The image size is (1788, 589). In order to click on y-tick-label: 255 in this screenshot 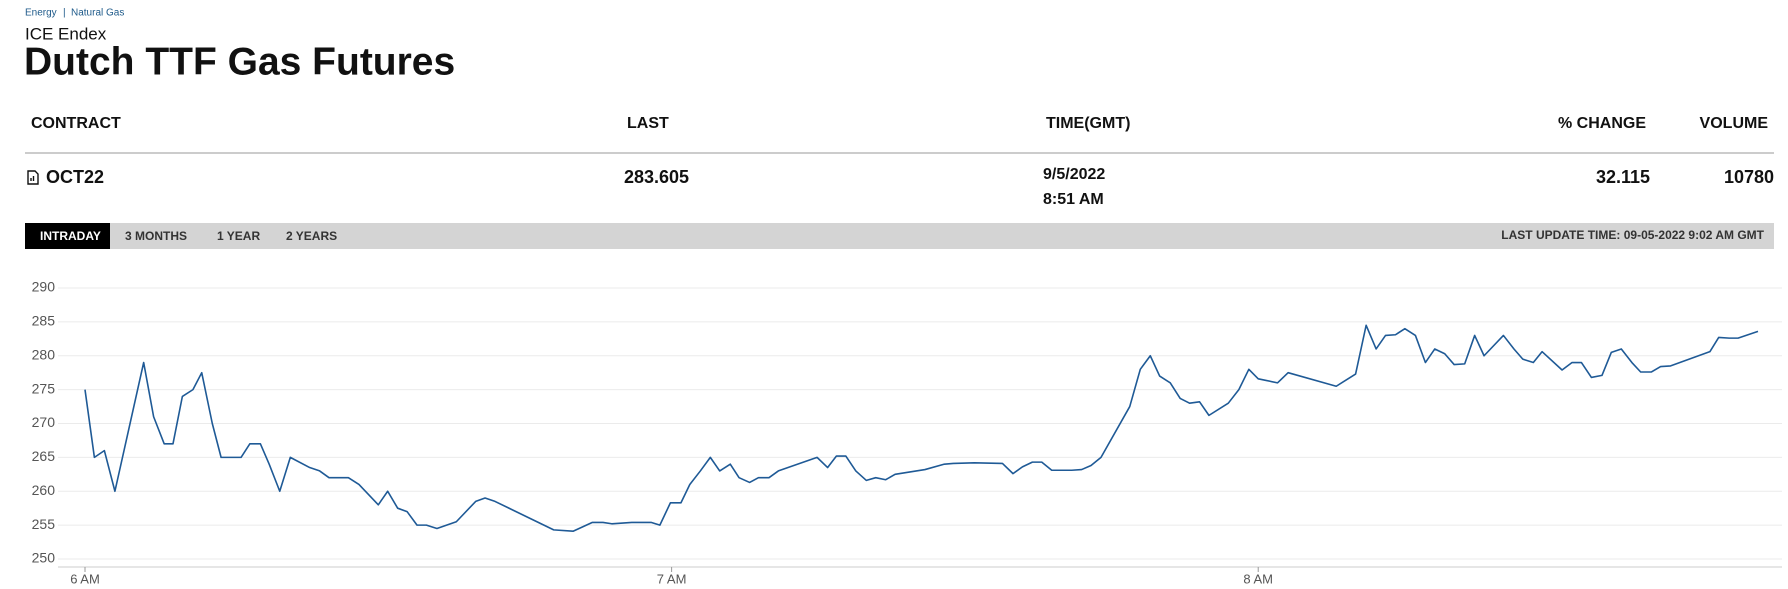, I will do `click(44, 524)`.